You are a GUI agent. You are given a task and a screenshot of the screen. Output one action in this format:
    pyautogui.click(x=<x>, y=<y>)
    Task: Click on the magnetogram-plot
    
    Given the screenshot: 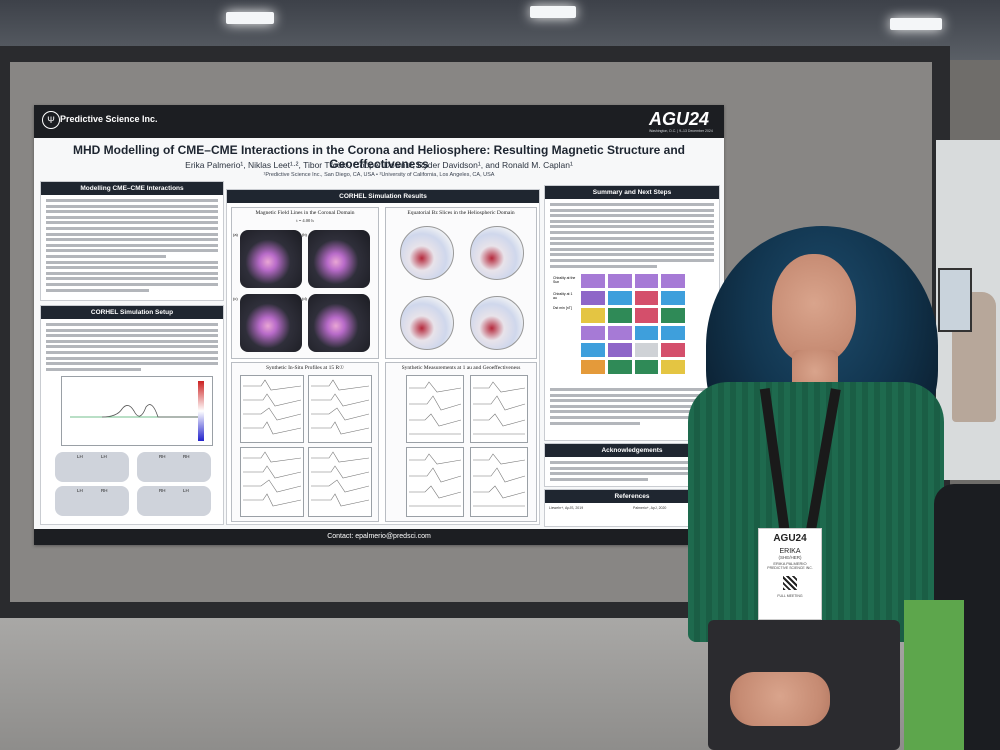 What is the action you would take?
    pyautogui.click(x=137, y=411)
    